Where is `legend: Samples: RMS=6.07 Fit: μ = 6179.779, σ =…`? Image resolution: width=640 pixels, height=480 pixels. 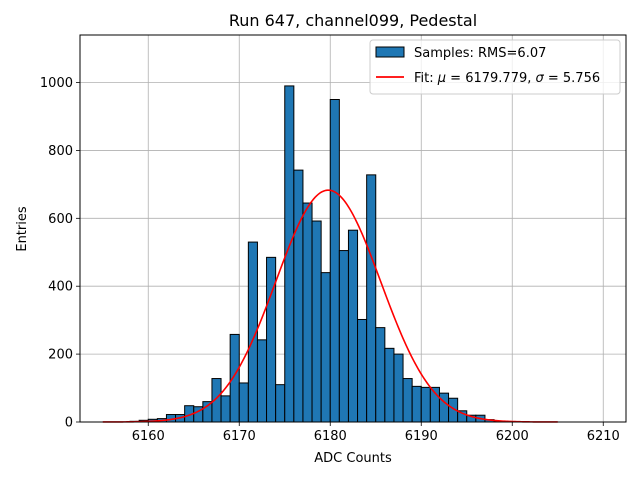
legend: Samples: RMS=6.07 Fit: μ = 6179.779, σ =… is located at coordinates (495, 67).